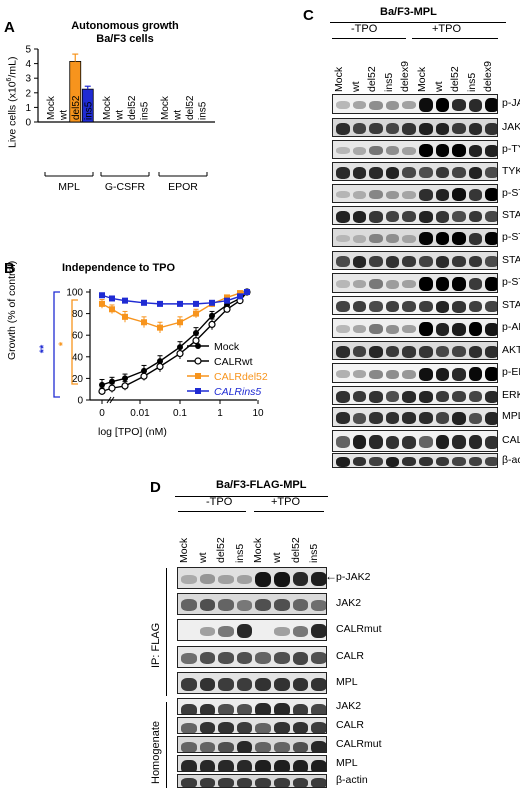 This screenshot has width=520, height=790. I want to click on blot-label-p-JAK2: p-JAK2, so click(511, 103).